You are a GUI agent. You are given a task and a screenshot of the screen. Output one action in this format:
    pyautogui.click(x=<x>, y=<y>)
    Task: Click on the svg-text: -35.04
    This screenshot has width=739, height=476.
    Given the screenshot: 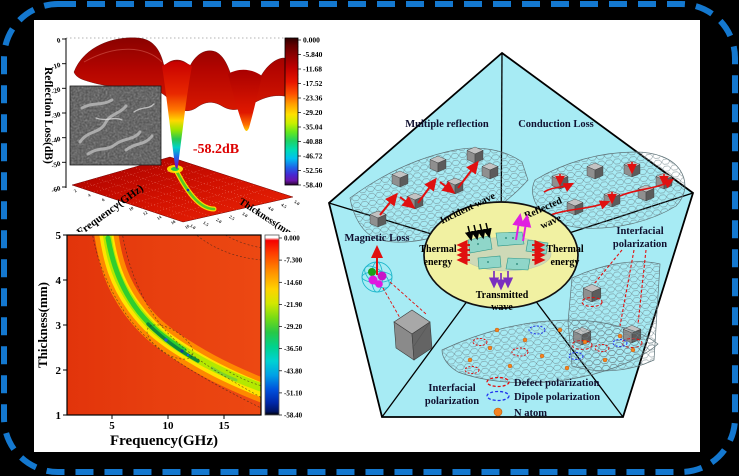 What is the action you would take?
    pyautogui.click(x=313, y=127)
    